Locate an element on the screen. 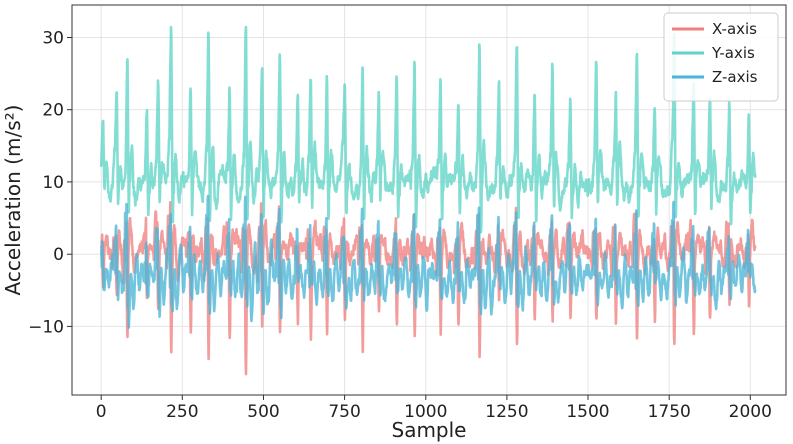 The width and height of the screenshot is (793, 444). x-tick-label: 1250 is located at coordinates (506, 412).